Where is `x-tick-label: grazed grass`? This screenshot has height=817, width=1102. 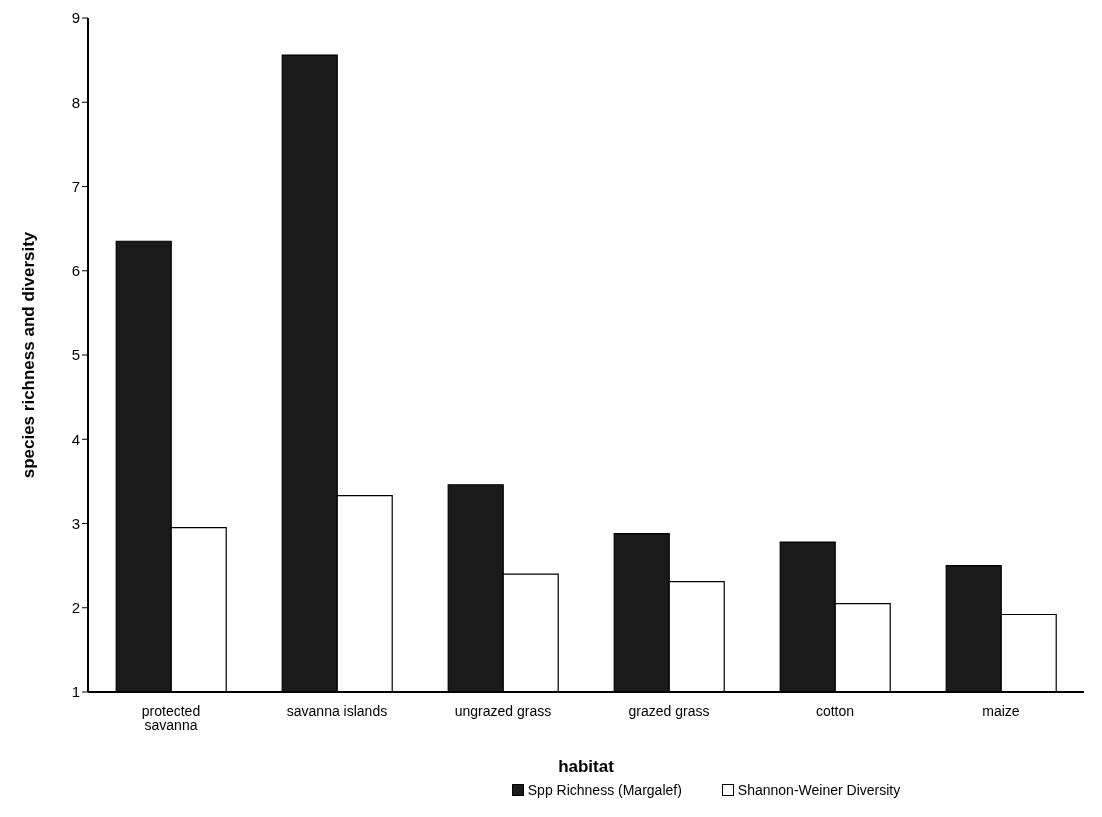 x-tick-label: grazed grass is located at coordinates (669, 710).